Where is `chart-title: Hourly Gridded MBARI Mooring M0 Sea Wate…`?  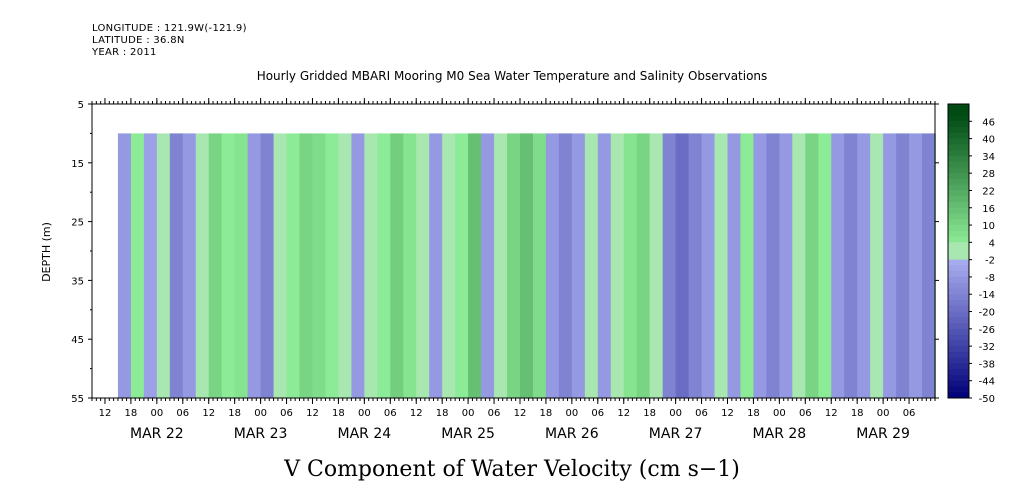
chart-title: Hourly Gridded MBARI Mooring M0 Sea Wate… is located at coordinates (512, 76).